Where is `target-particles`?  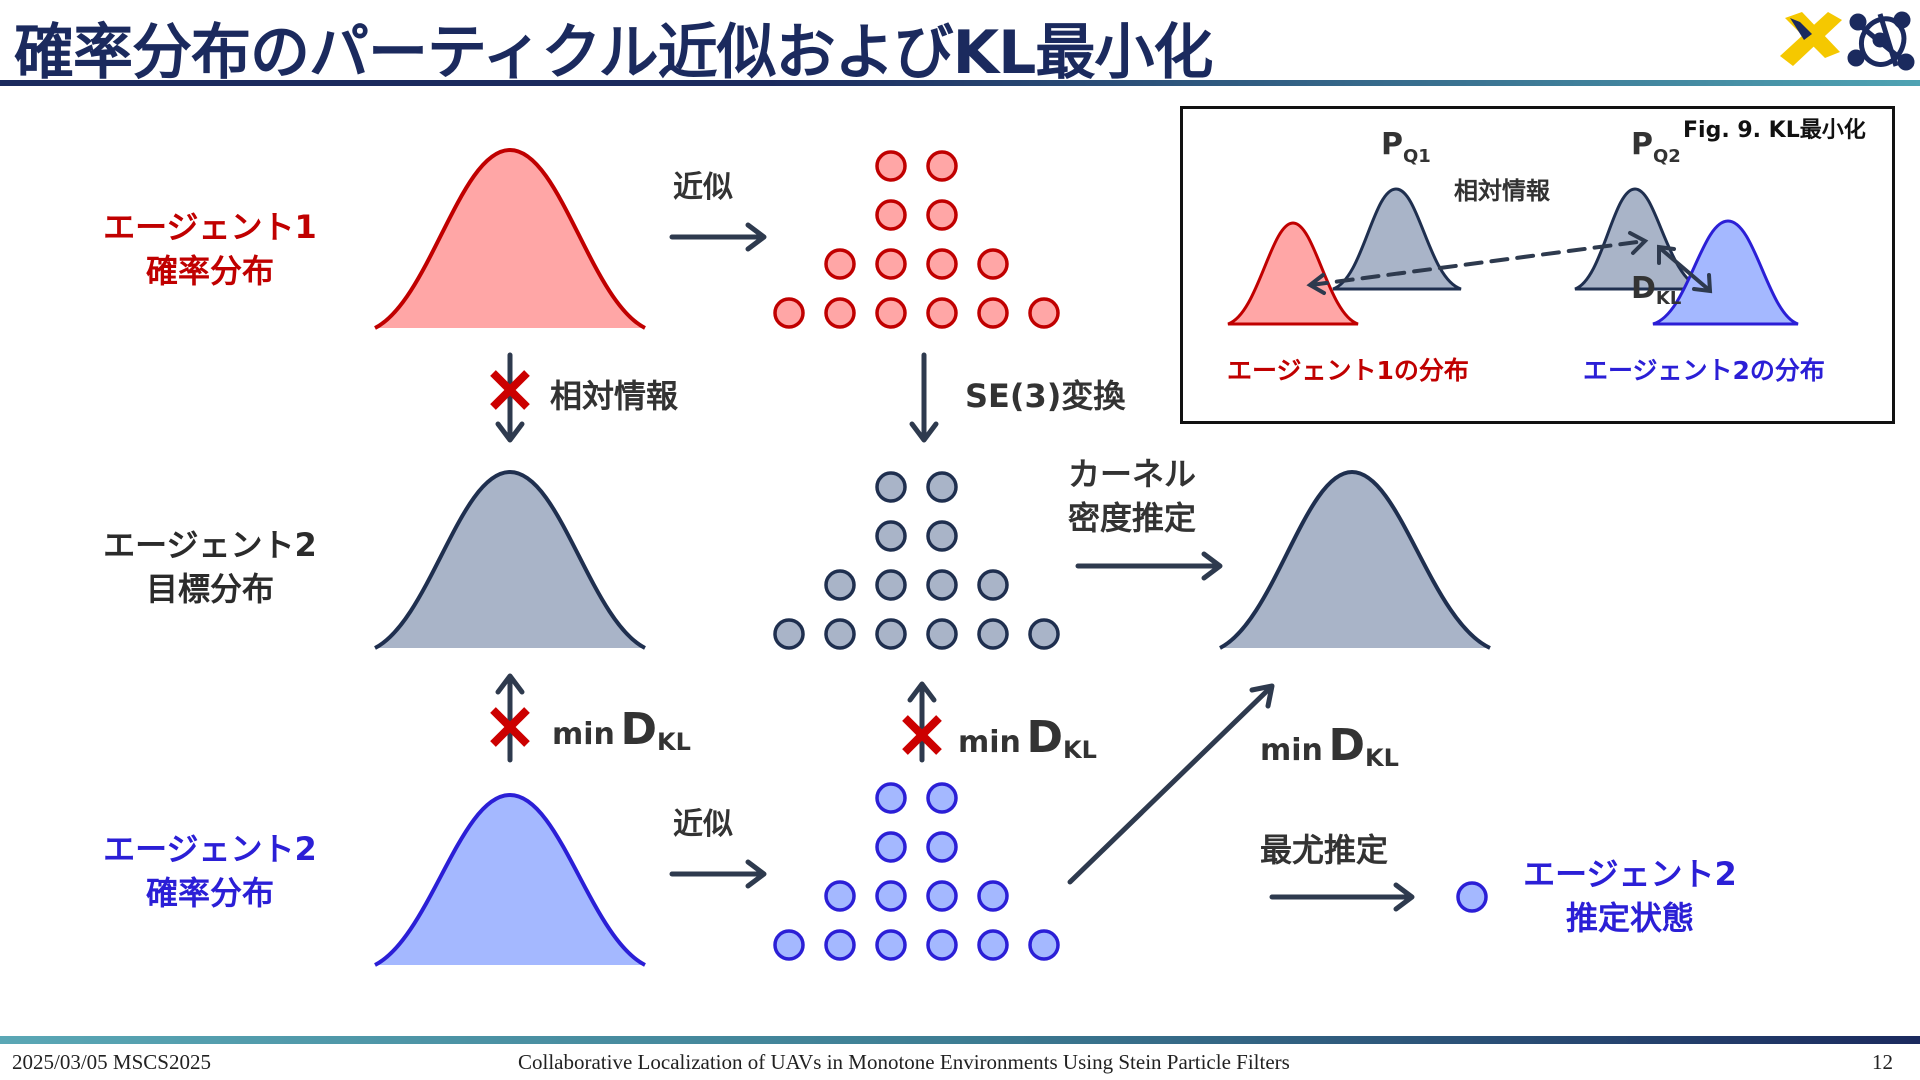 target-particles is located at coordinates (916, 560).